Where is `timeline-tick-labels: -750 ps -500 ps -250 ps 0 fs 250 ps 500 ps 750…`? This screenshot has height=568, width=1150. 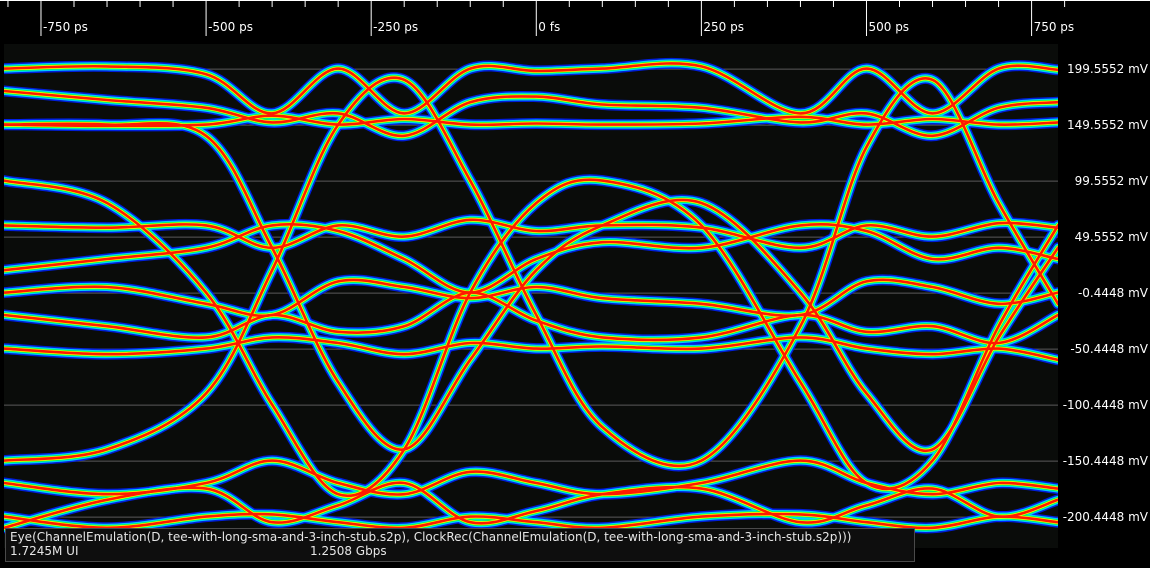 timeline-tick-labels: -750 ps -500 ps -250 ps 0 fs 250 ps 500 ps 750… is located at coordinates (558, 27).